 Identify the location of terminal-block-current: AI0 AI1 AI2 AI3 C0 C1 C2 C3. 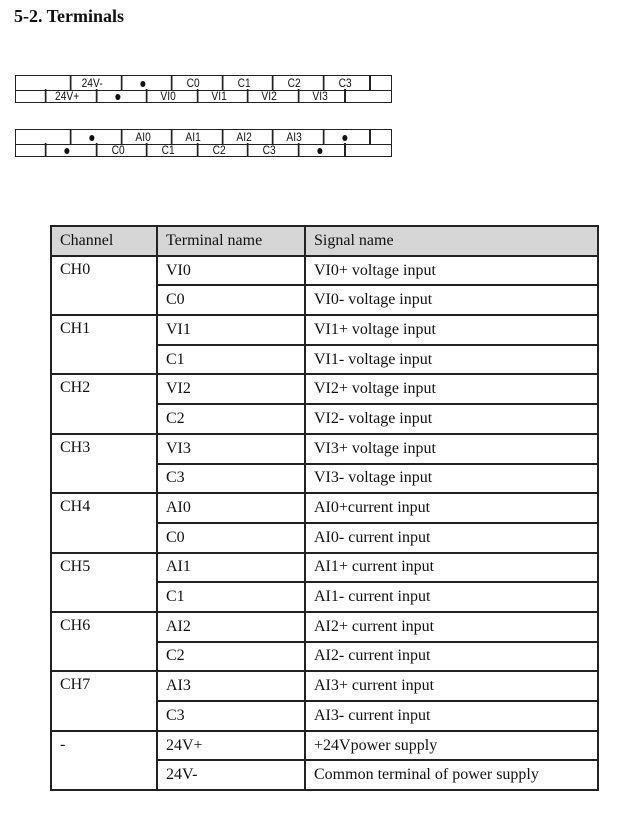
(203, 143).